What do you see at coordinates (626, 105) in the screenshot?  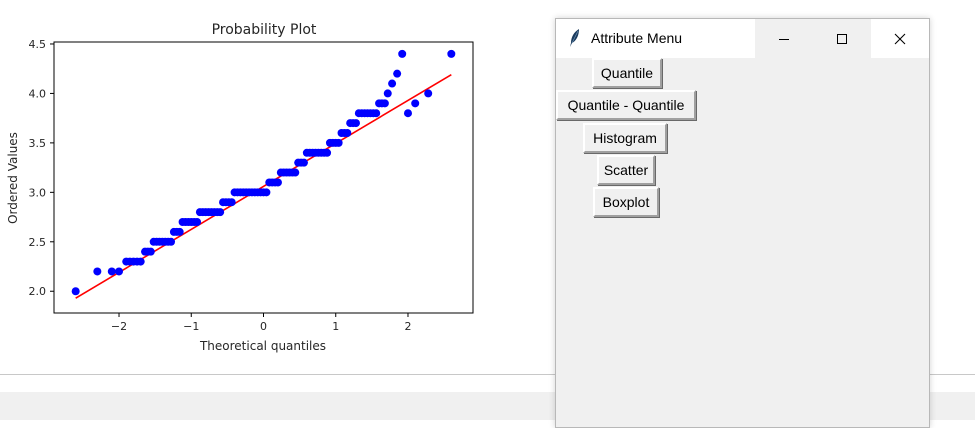 I see `quantile-quantile-button: Quantile - Quantile` at bounding box center [626, 105].